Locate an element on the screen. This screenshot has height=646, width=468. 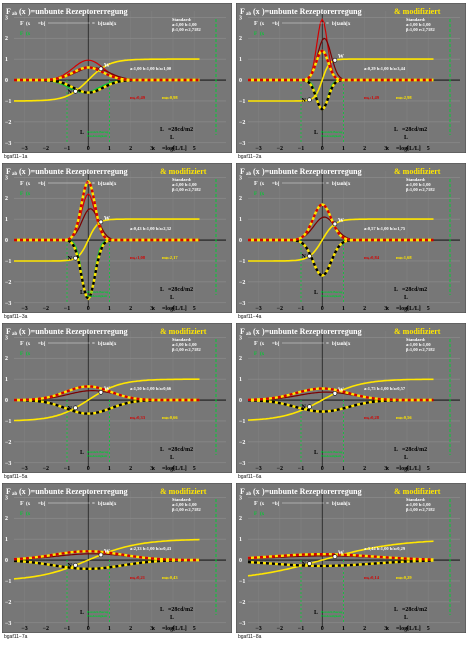
series-line-4-top is located at coordinates (107, 210).